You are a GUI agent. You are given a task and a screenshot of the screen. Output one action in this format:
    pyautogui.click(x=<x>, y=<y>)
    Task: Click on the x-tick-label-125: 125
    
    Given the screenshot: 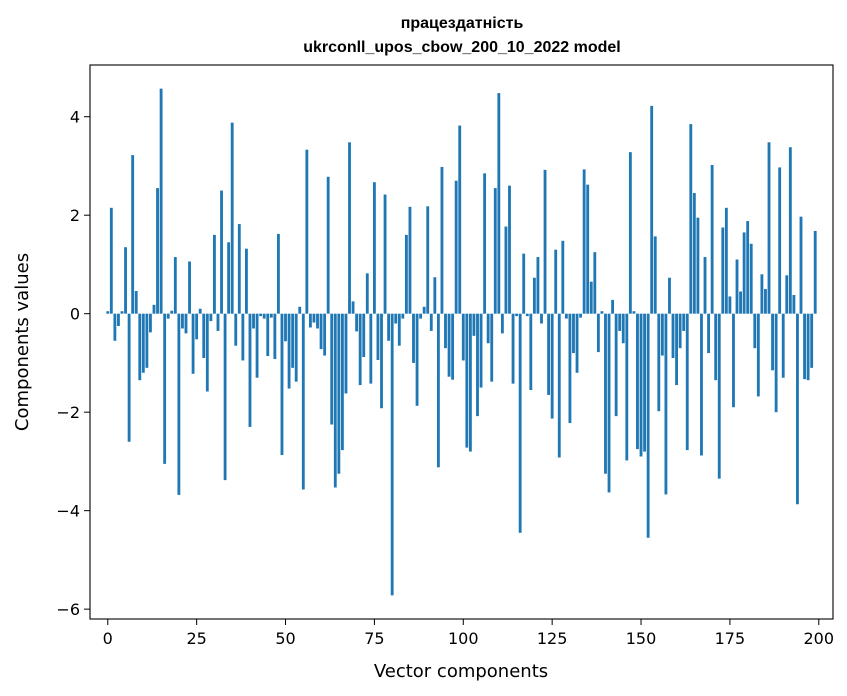 What is the action you would take?
    pyautogui.click(x=552, y=638)
    